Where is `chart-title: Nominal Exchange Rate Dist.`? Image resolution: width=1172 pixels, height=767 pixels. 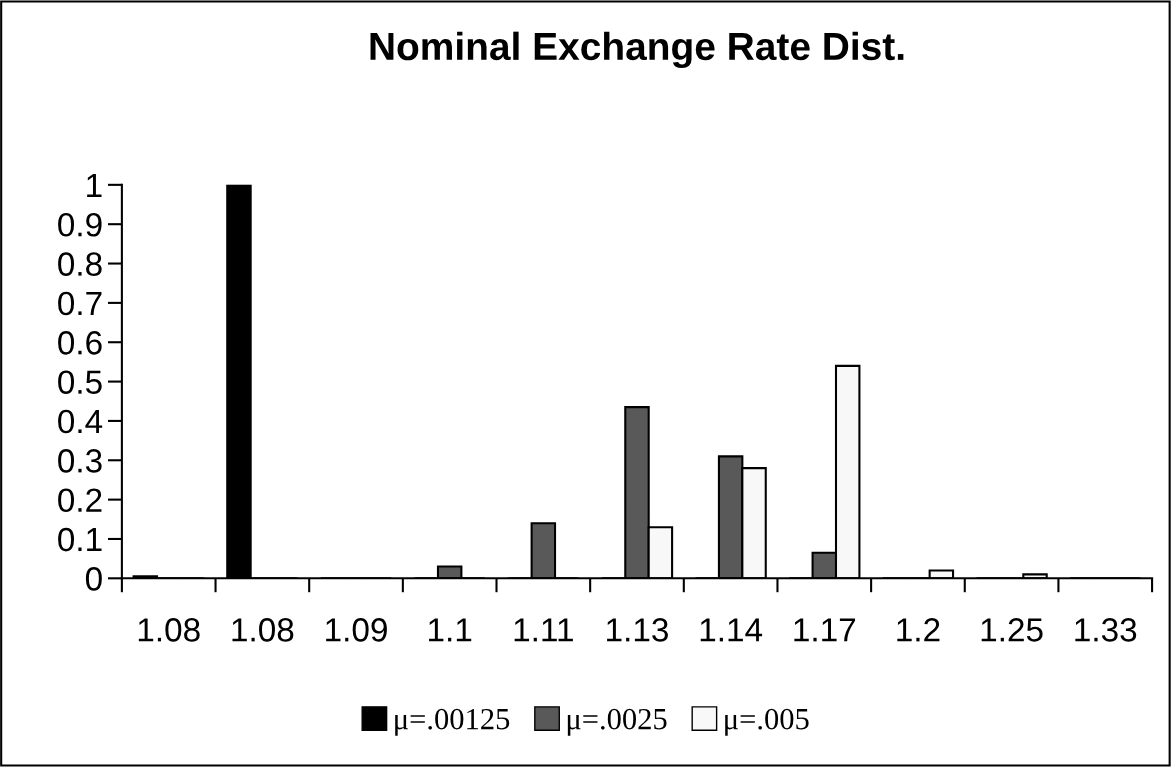 chart-title: Nominal Exchange Rate Dist. is located at coordinates (637, 50).